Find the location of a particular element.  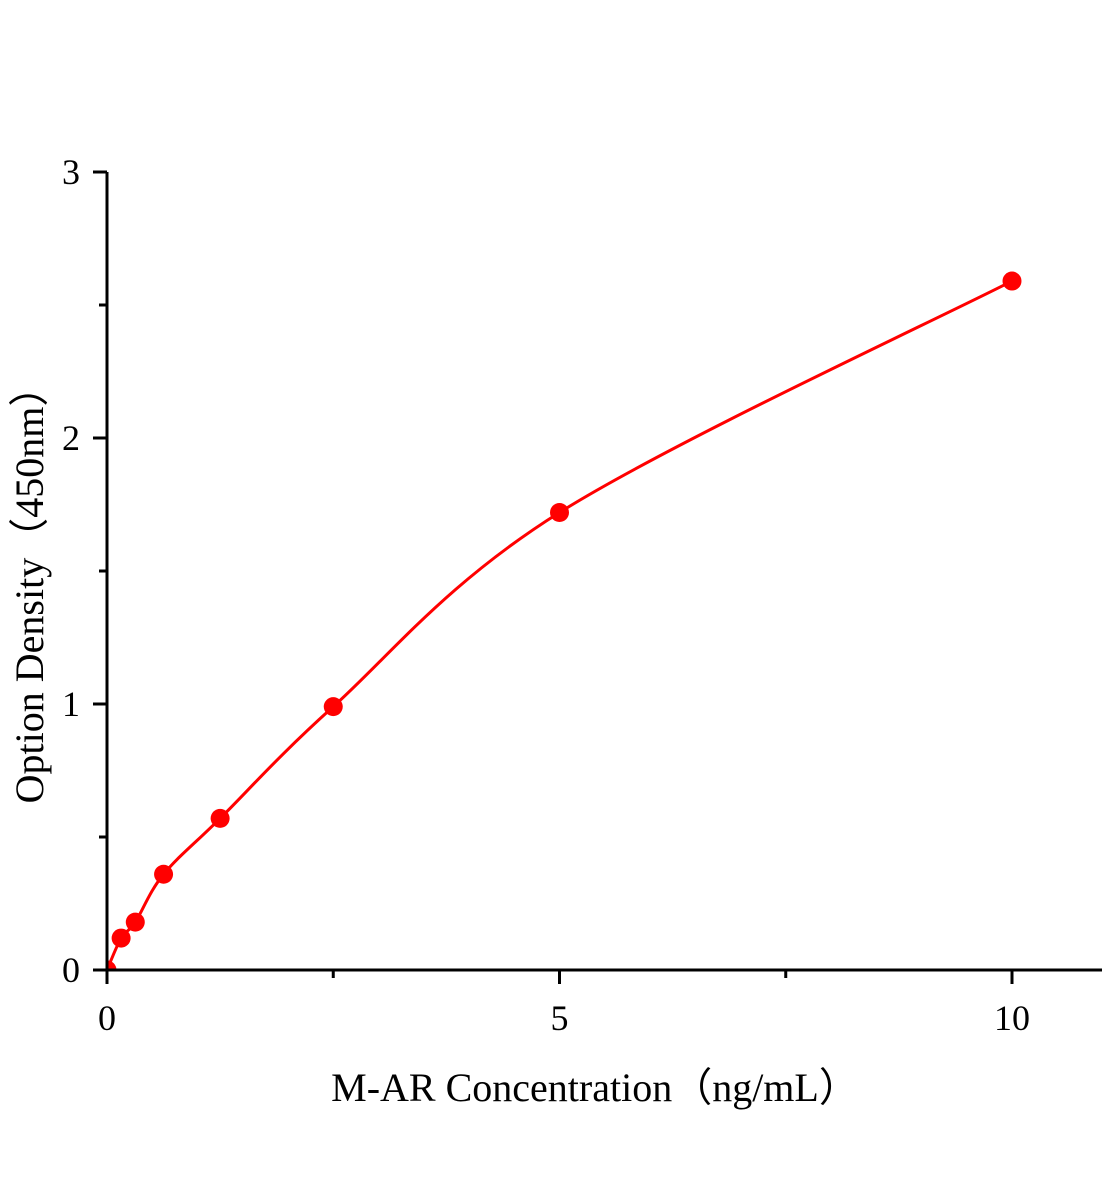

x-tick-label: 10 is located at coordinates (1012, 1018).